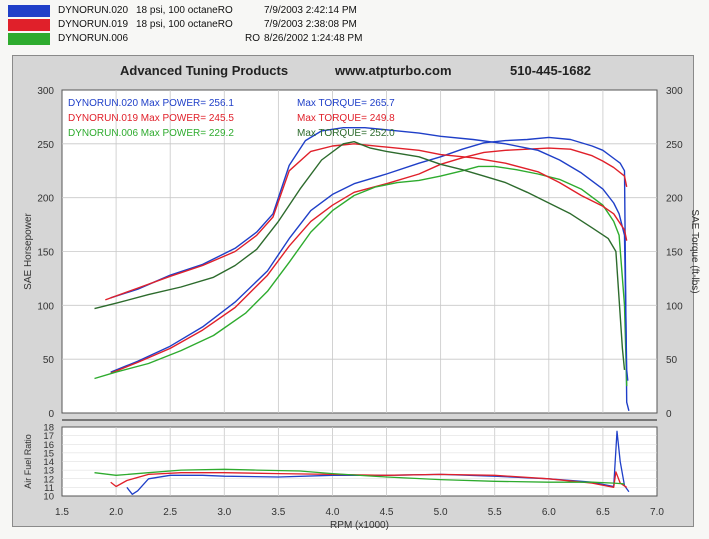  What do you see at coordinates (359, 525) in the screenshot?
I see `x-axis-title: RPM (x1000)` at bounding box center [359, 525].